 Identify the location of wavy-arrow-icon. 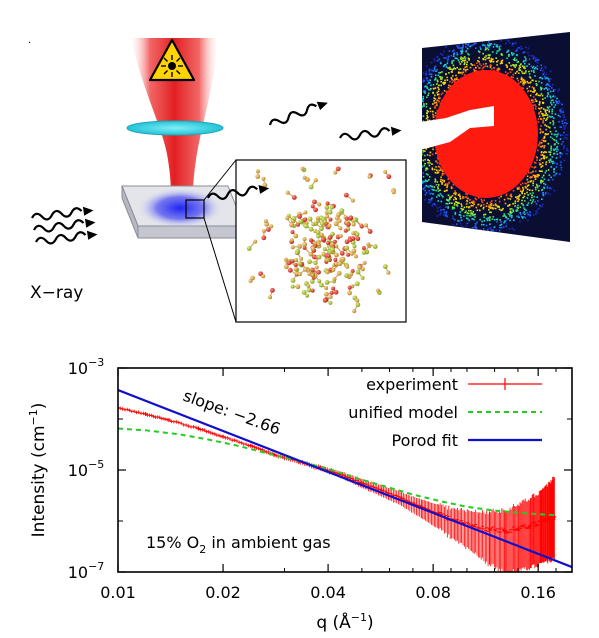
(365, 134).